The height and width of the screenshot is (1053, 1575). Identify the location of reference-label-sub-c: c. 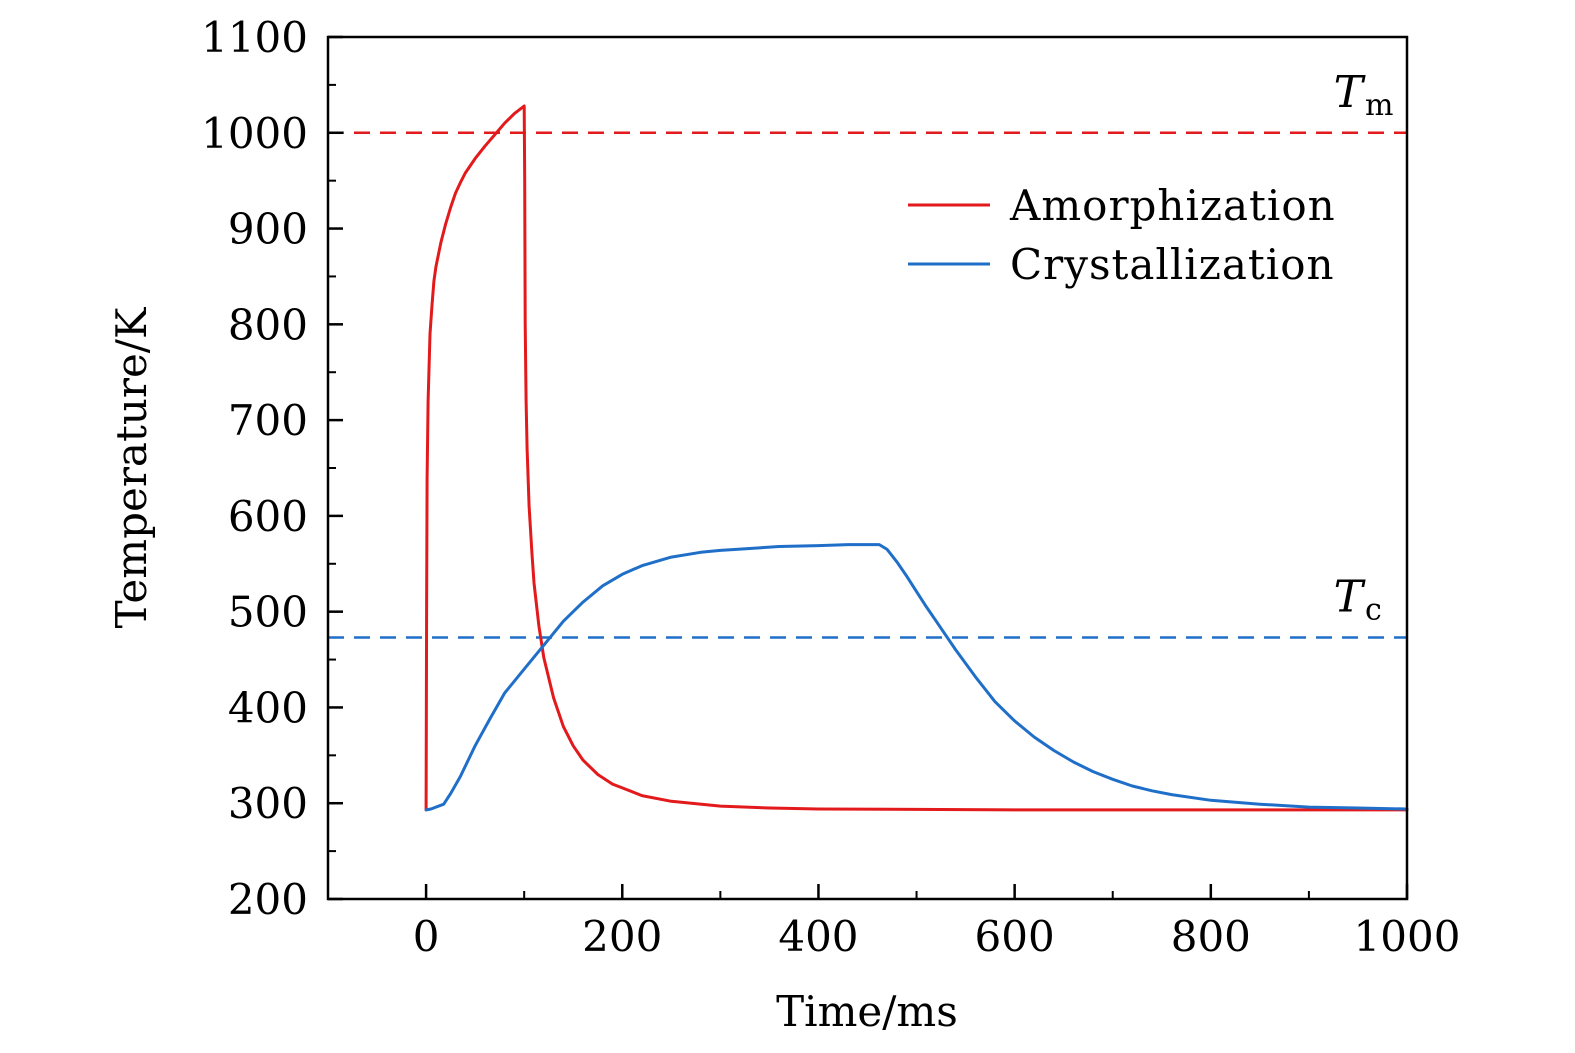
(1373, 610).